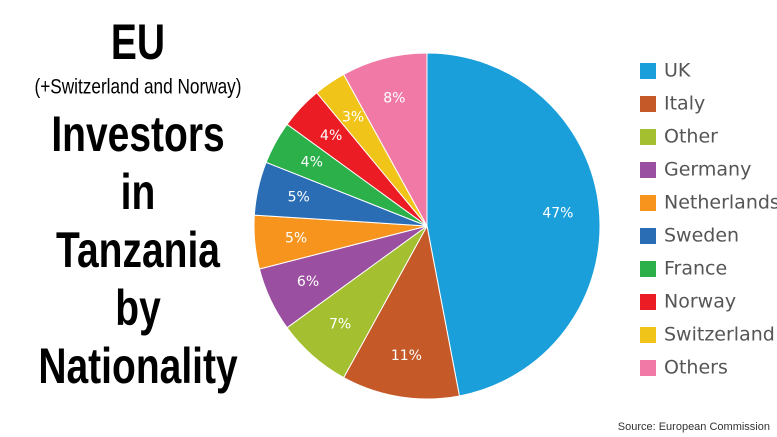 The image size is (777, 437). I want to click on legend-label: UK, so click(677, 71).